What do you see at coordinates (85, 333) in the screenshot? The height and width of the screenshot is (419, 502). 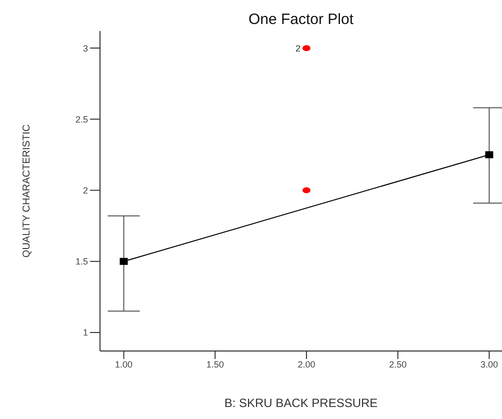 I see `y-tick-label: 1` at bounding box center [85, 333].